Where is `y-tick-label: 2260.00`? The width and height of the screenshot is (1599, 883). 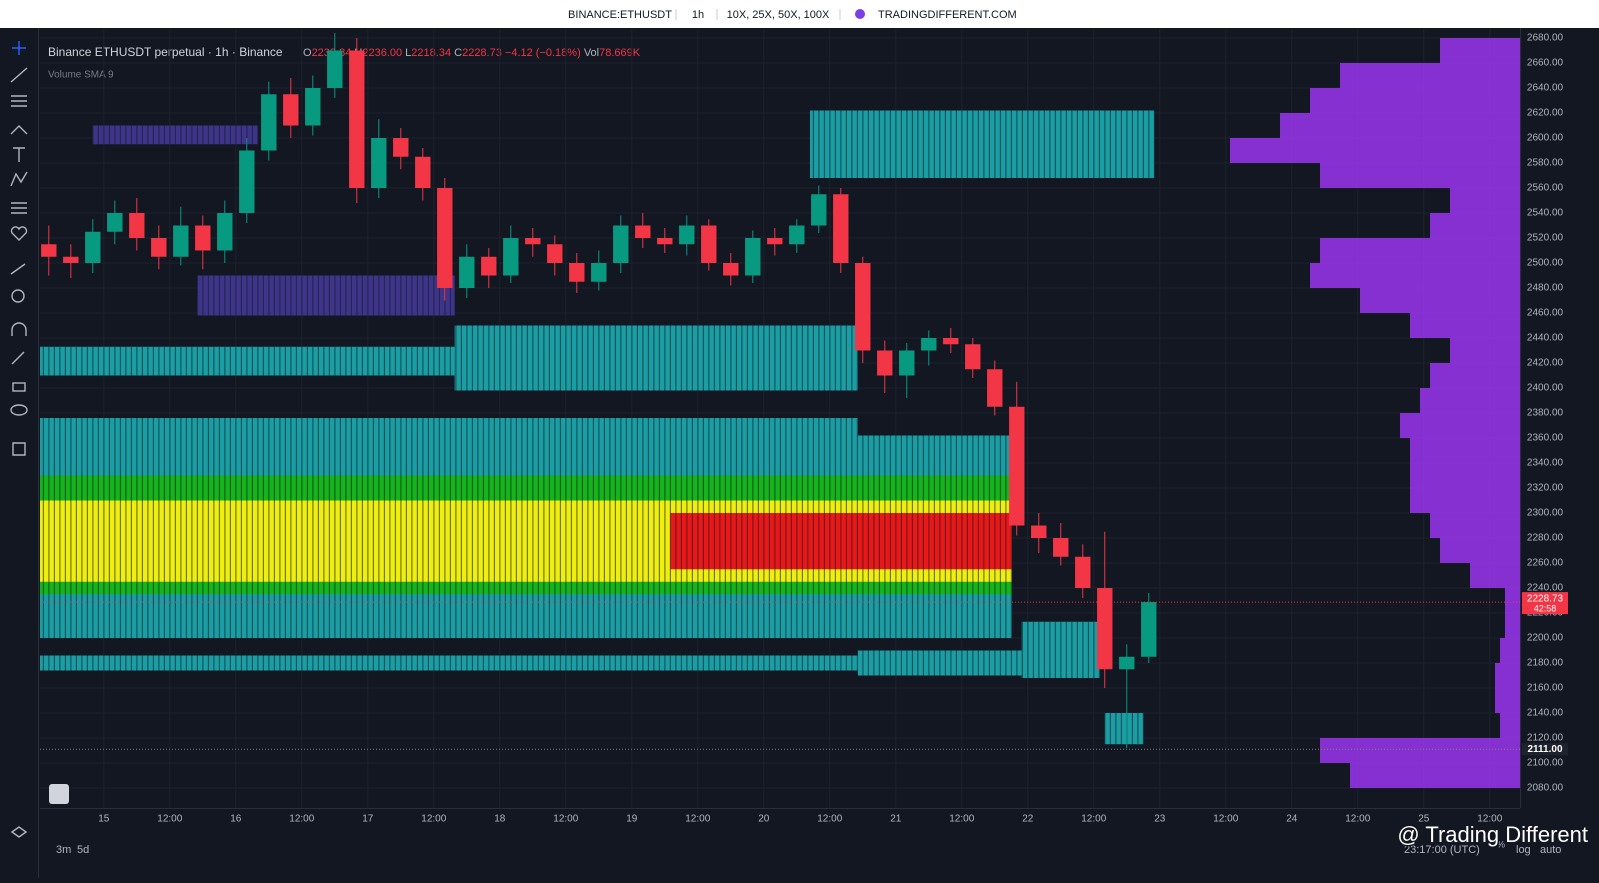
y-tick-label: 2260.00 is located at coordinates (1545, 563).